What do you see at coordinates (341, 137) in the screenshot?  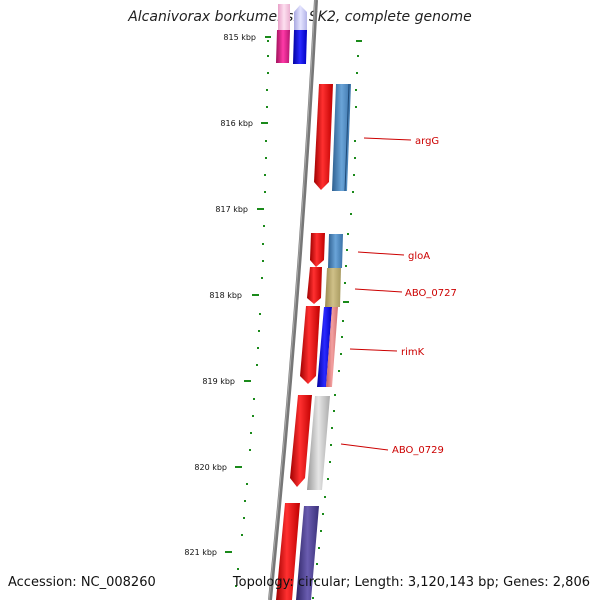 I see `gene-feature-argG` at bounding box center [341, 137].